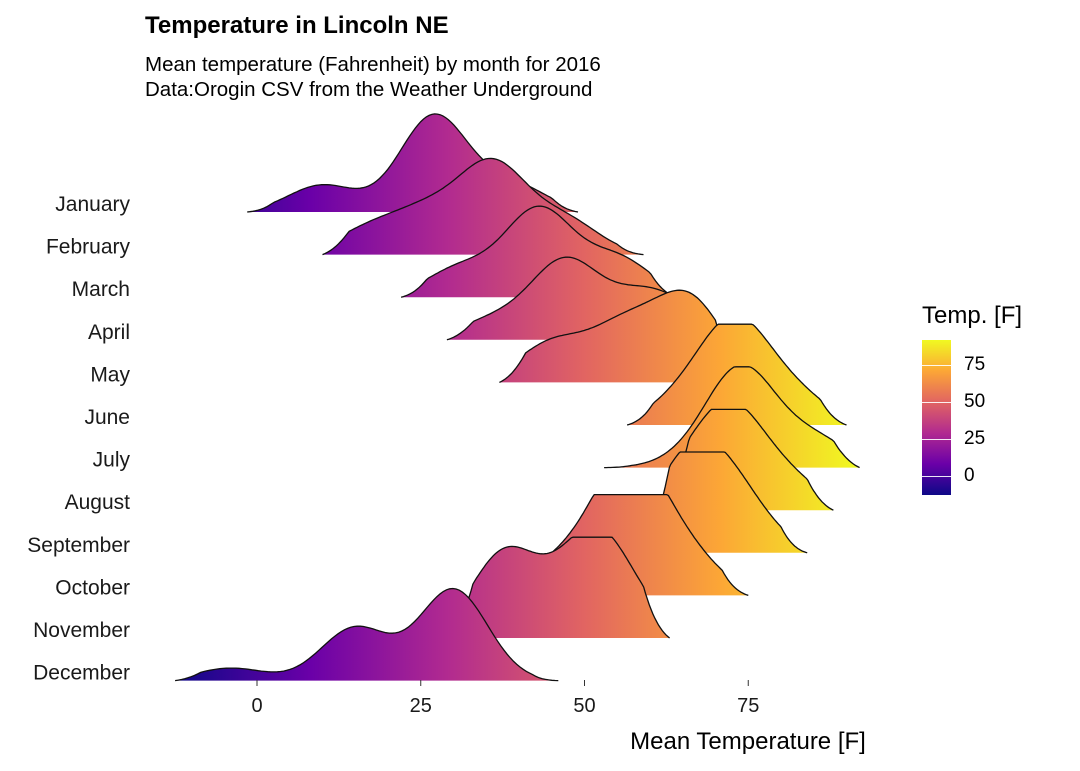 The image size is (1080, 771). I want to click on ridge-outline-august, so click(748, 459).